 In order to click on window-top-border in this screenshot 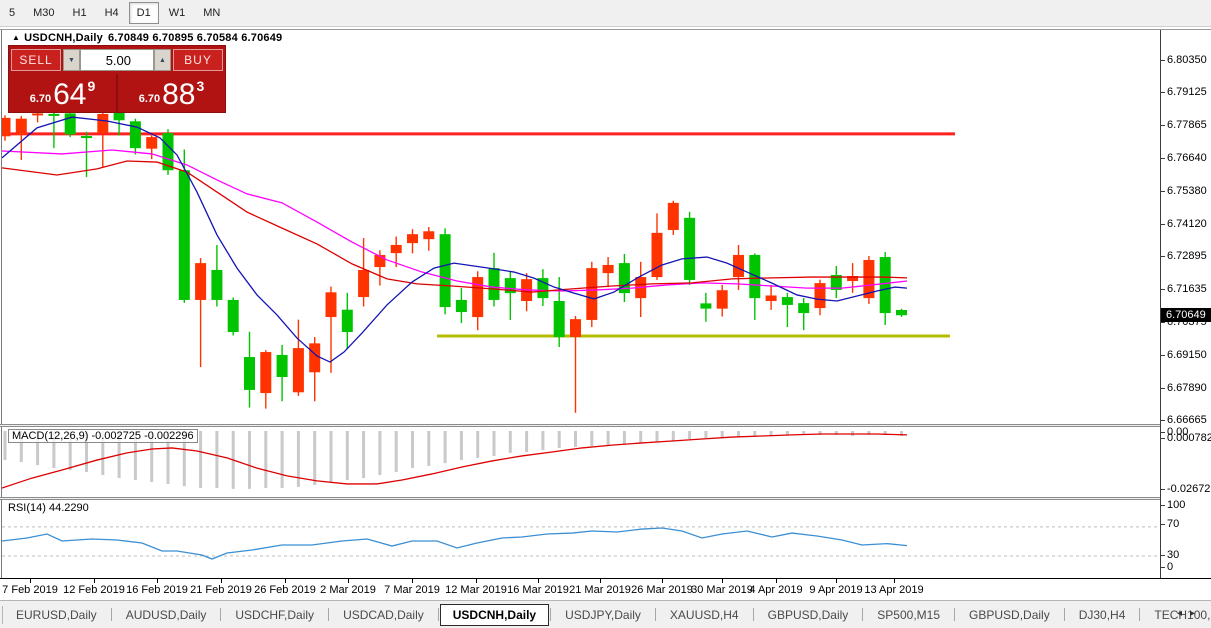, I will do `click(605, 29)`.